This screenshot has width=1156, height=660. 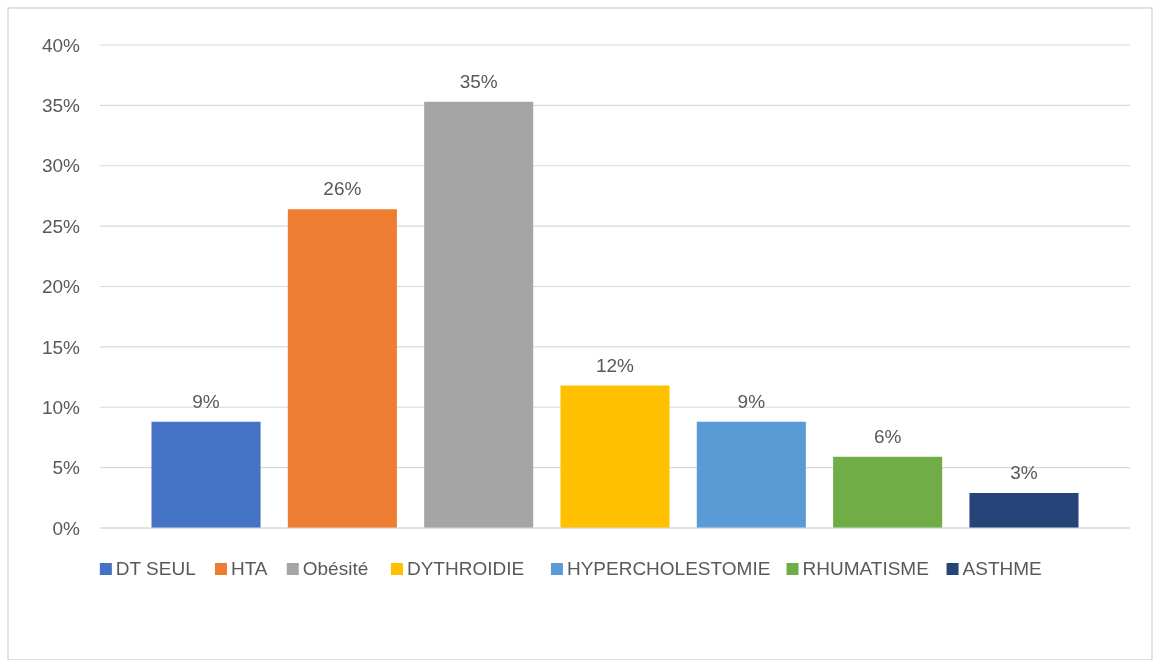 I want to click on y-tick-label: 0%, so click(x=66, y=528).